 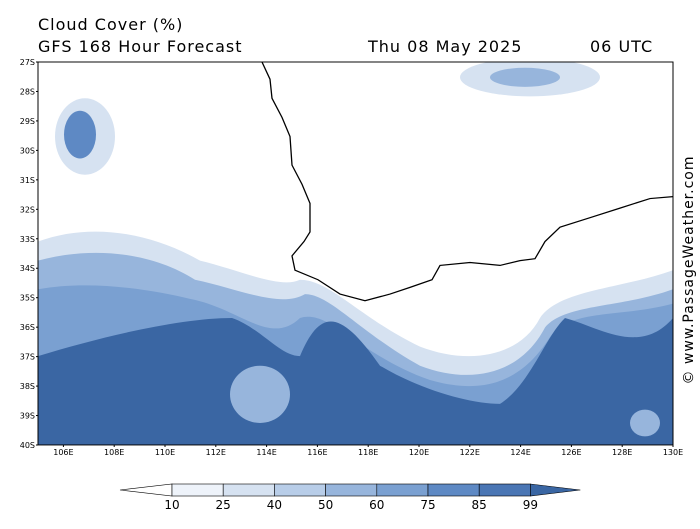 I want to click on lon-label: 114E, so click(x=266, y=452).